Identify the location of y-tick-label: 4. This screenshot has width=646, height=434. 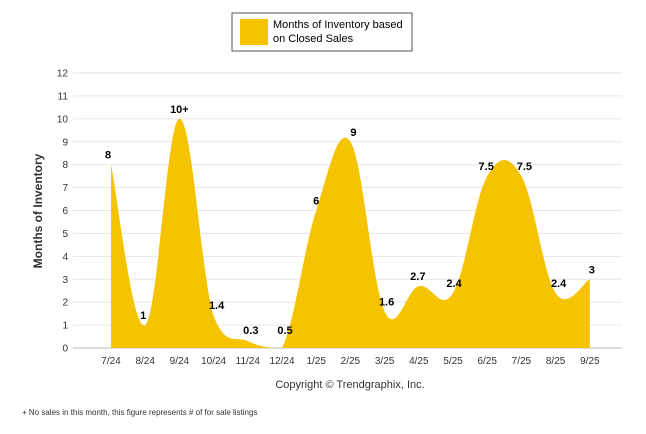
(65, 257).